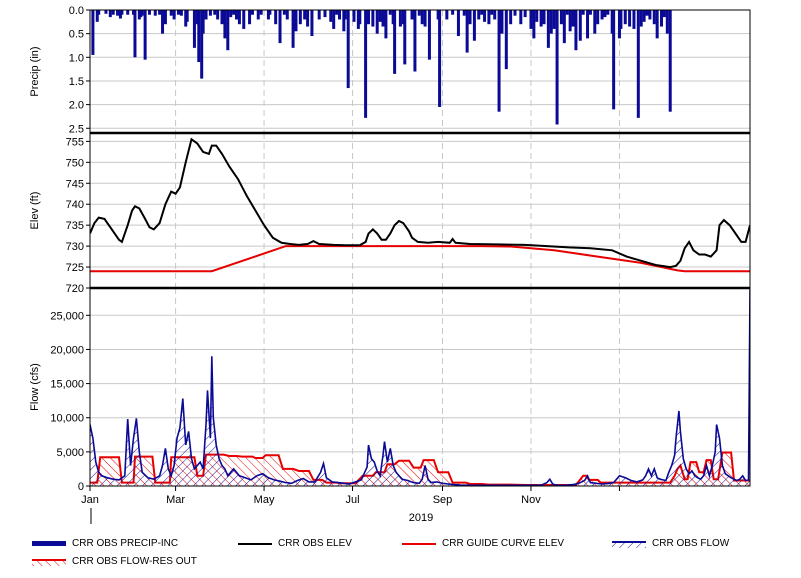  What do you see at coordinates (443, 500) in the screenshot?
I see `x-tick-label: Sep` at bounding box center [443, 500].